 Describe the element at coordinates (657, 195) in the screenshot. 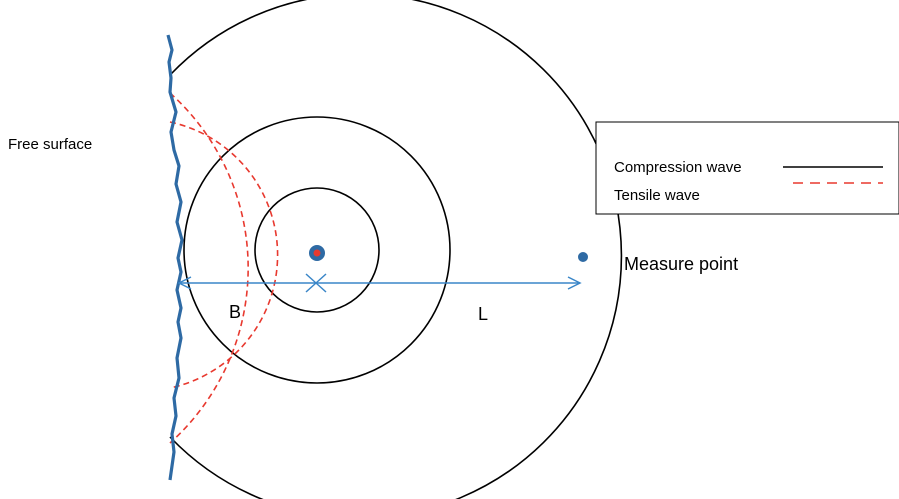

I see `legend-tensile-label: Tensile wave` at that location.